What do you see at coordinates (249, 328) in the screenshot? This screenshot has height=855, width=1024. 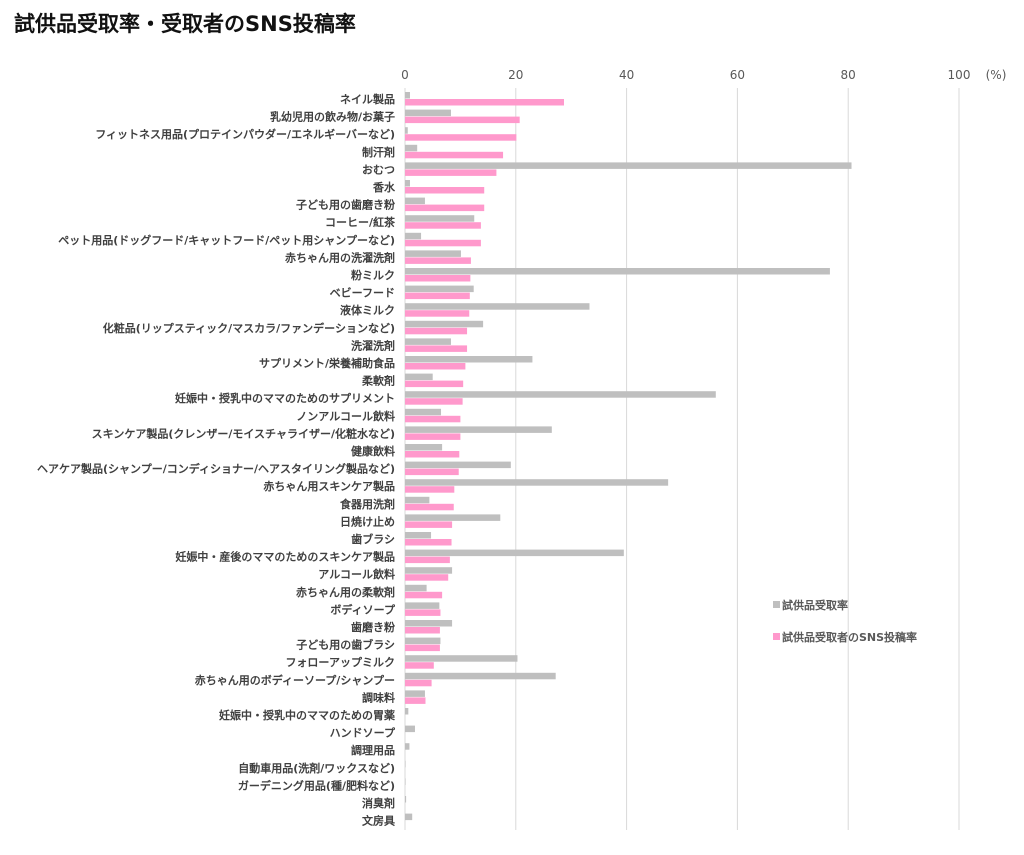 I see `category-label: 化粧品(リップスティック/マスカラ/ファンデーションなど)` at bounding box center [249, 328].